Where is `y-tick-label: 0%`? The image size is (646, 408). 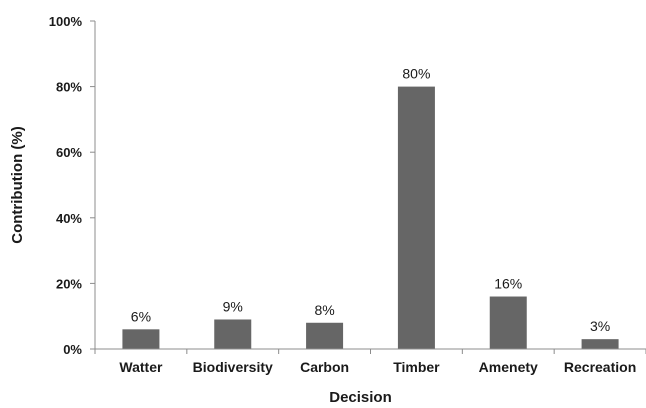
y-tick-label: 0% is located at coordinates (72, 349).